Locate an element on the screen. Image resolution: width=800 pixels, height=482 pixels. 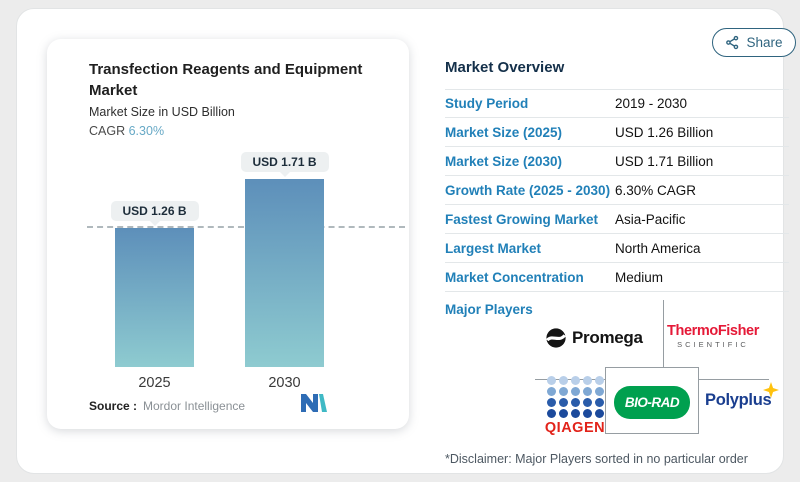
bar-value-2030: USD 1.71 B is located at coordinates (284, 162).